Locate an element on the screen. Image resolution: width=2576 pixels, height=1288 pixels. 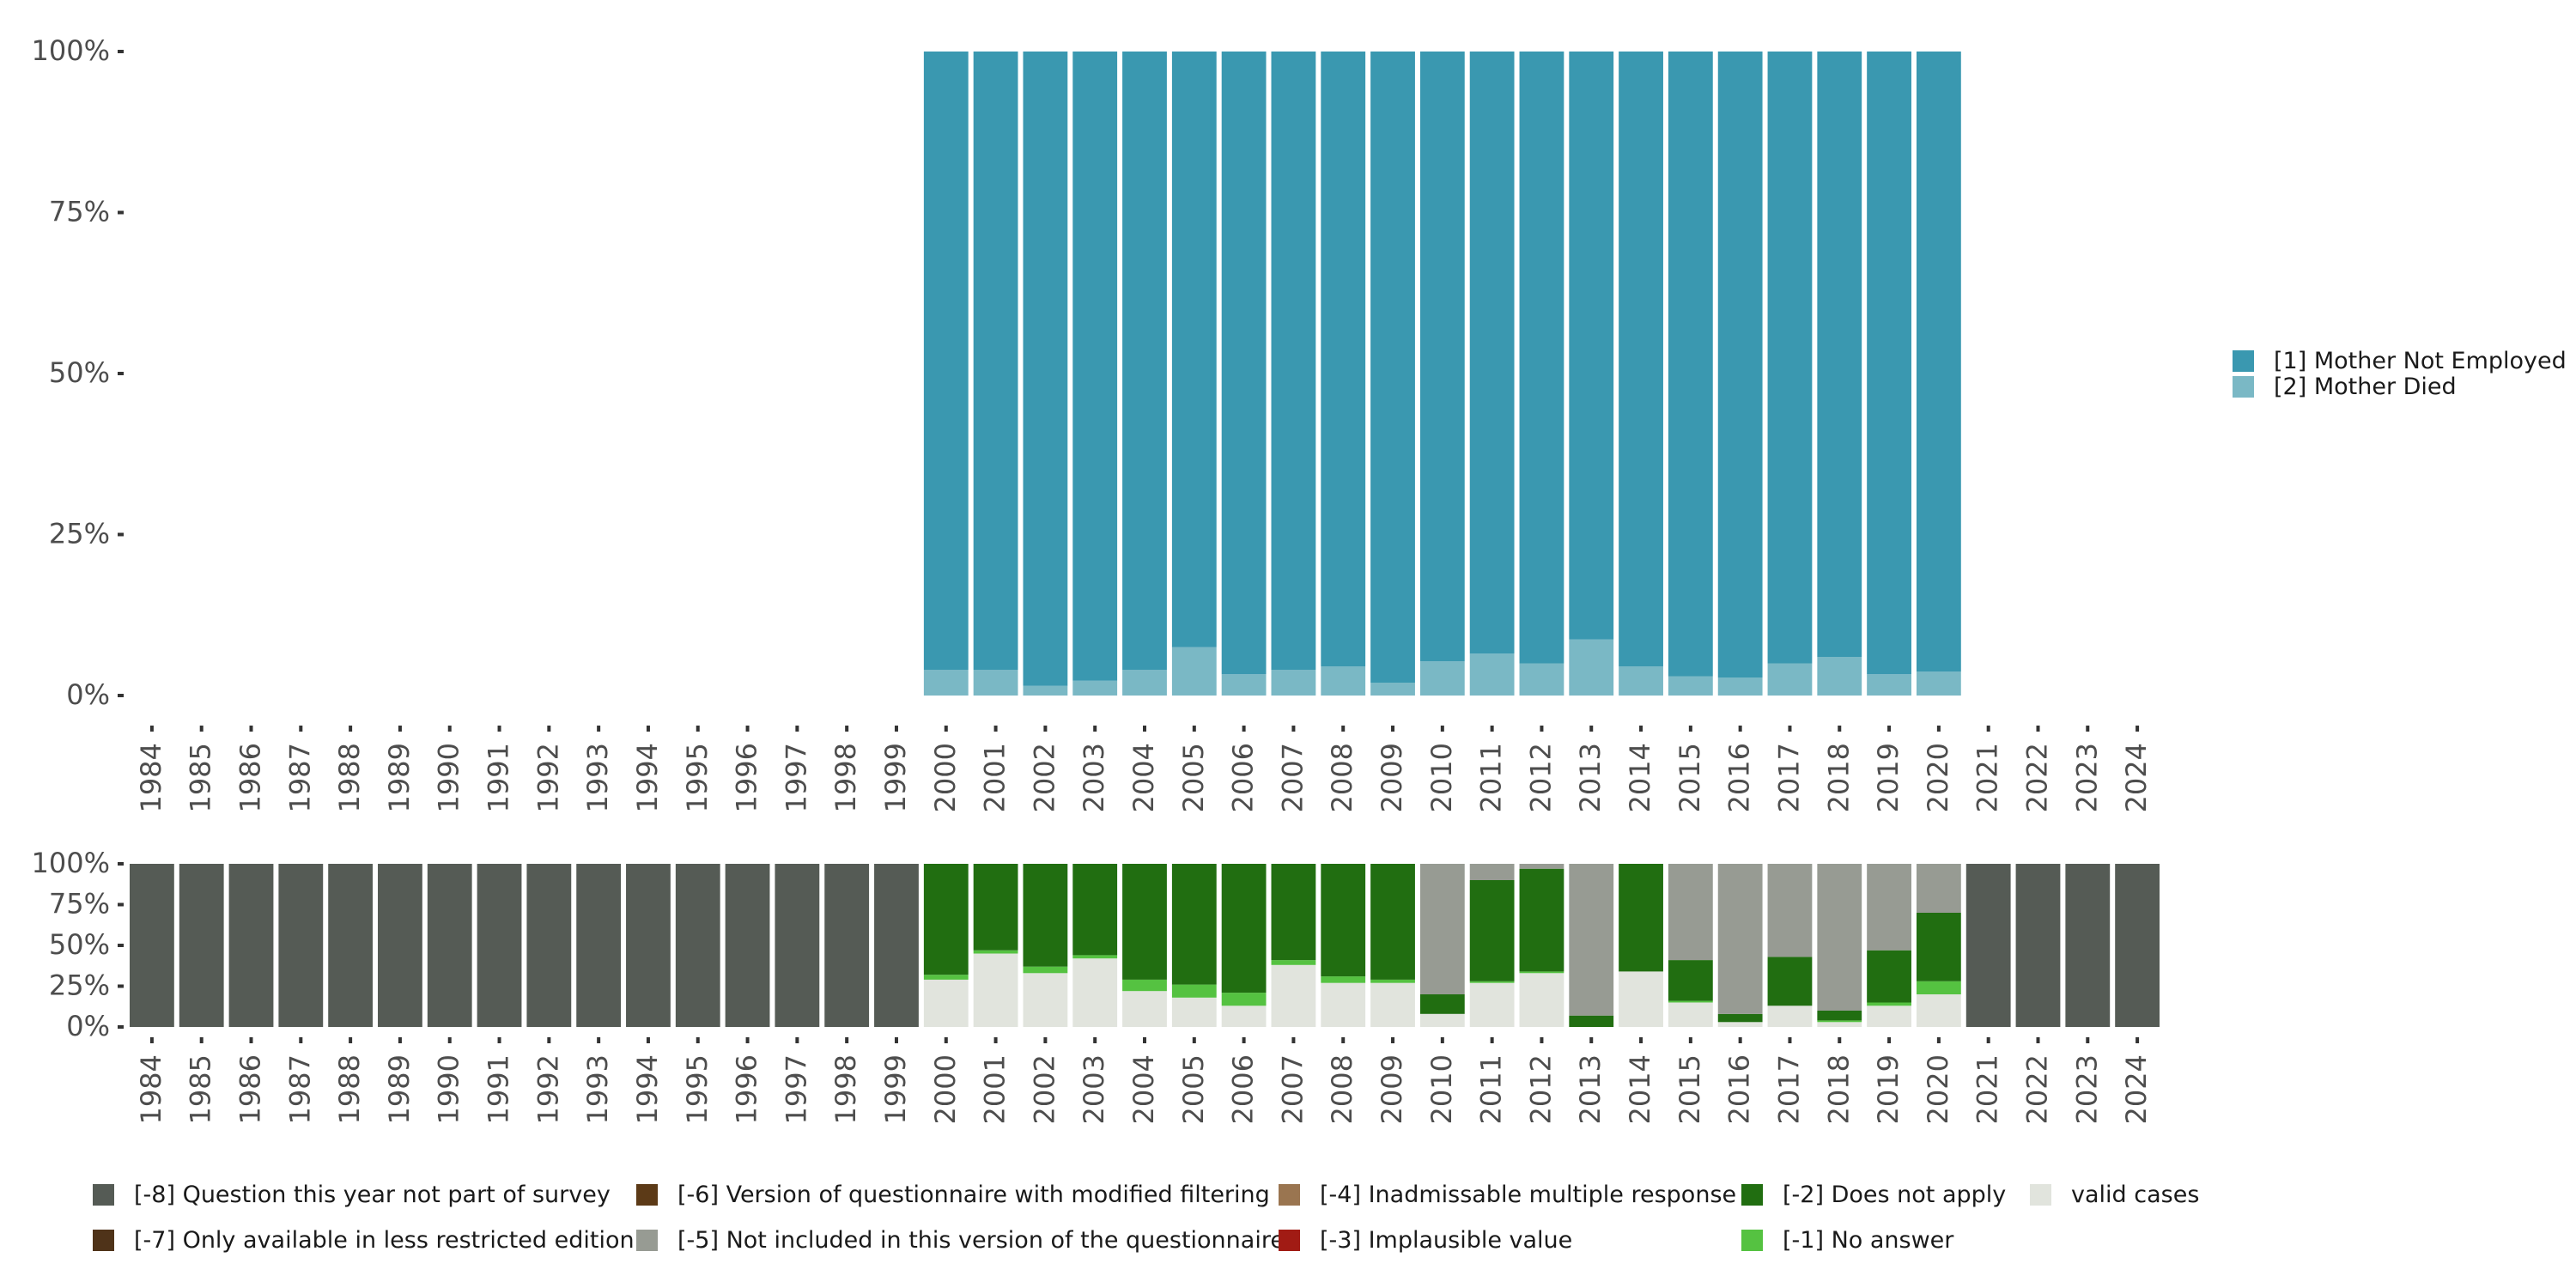
bar-2-does-not-apply-2018 is located at coordinates (1839, 1016).